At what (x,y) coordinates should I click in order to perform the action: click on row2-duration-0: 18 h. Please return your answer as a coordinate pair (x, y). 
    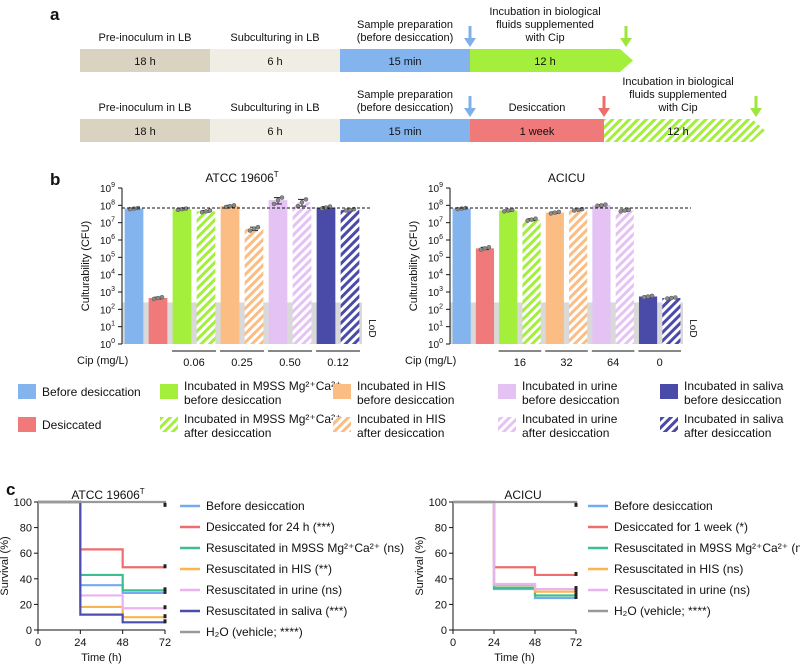
    Looking at the image, I should click on (144, 132).